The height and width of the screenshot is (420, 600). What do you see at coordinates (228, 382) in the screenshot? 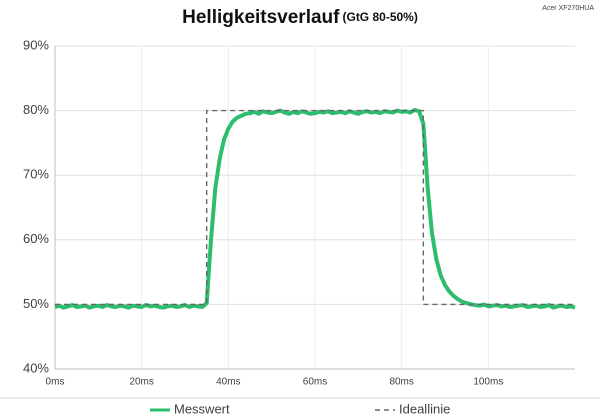
I see `x-tick-label: 40ms` at bounding box center [228, 382].